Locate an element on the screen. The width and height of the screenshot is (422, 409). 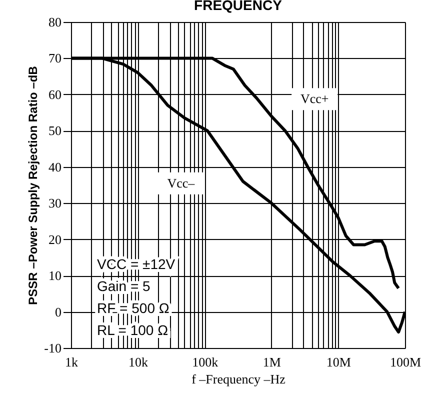
x-tick-label: 1M is located at coordinates (272, 362).